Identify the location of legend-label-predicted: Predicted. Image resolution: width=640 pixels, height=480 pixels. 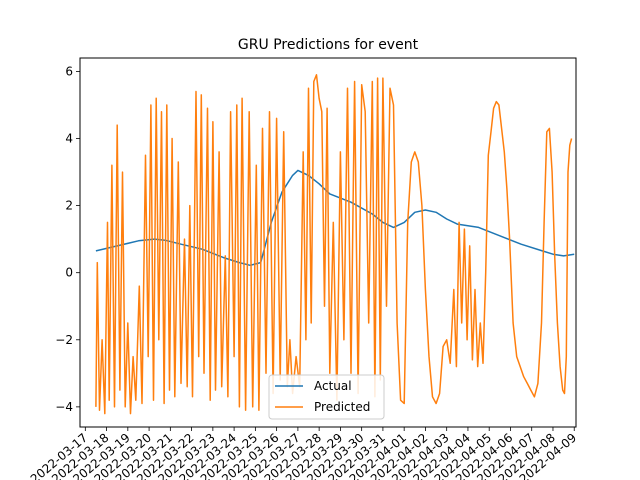
(342, 407).